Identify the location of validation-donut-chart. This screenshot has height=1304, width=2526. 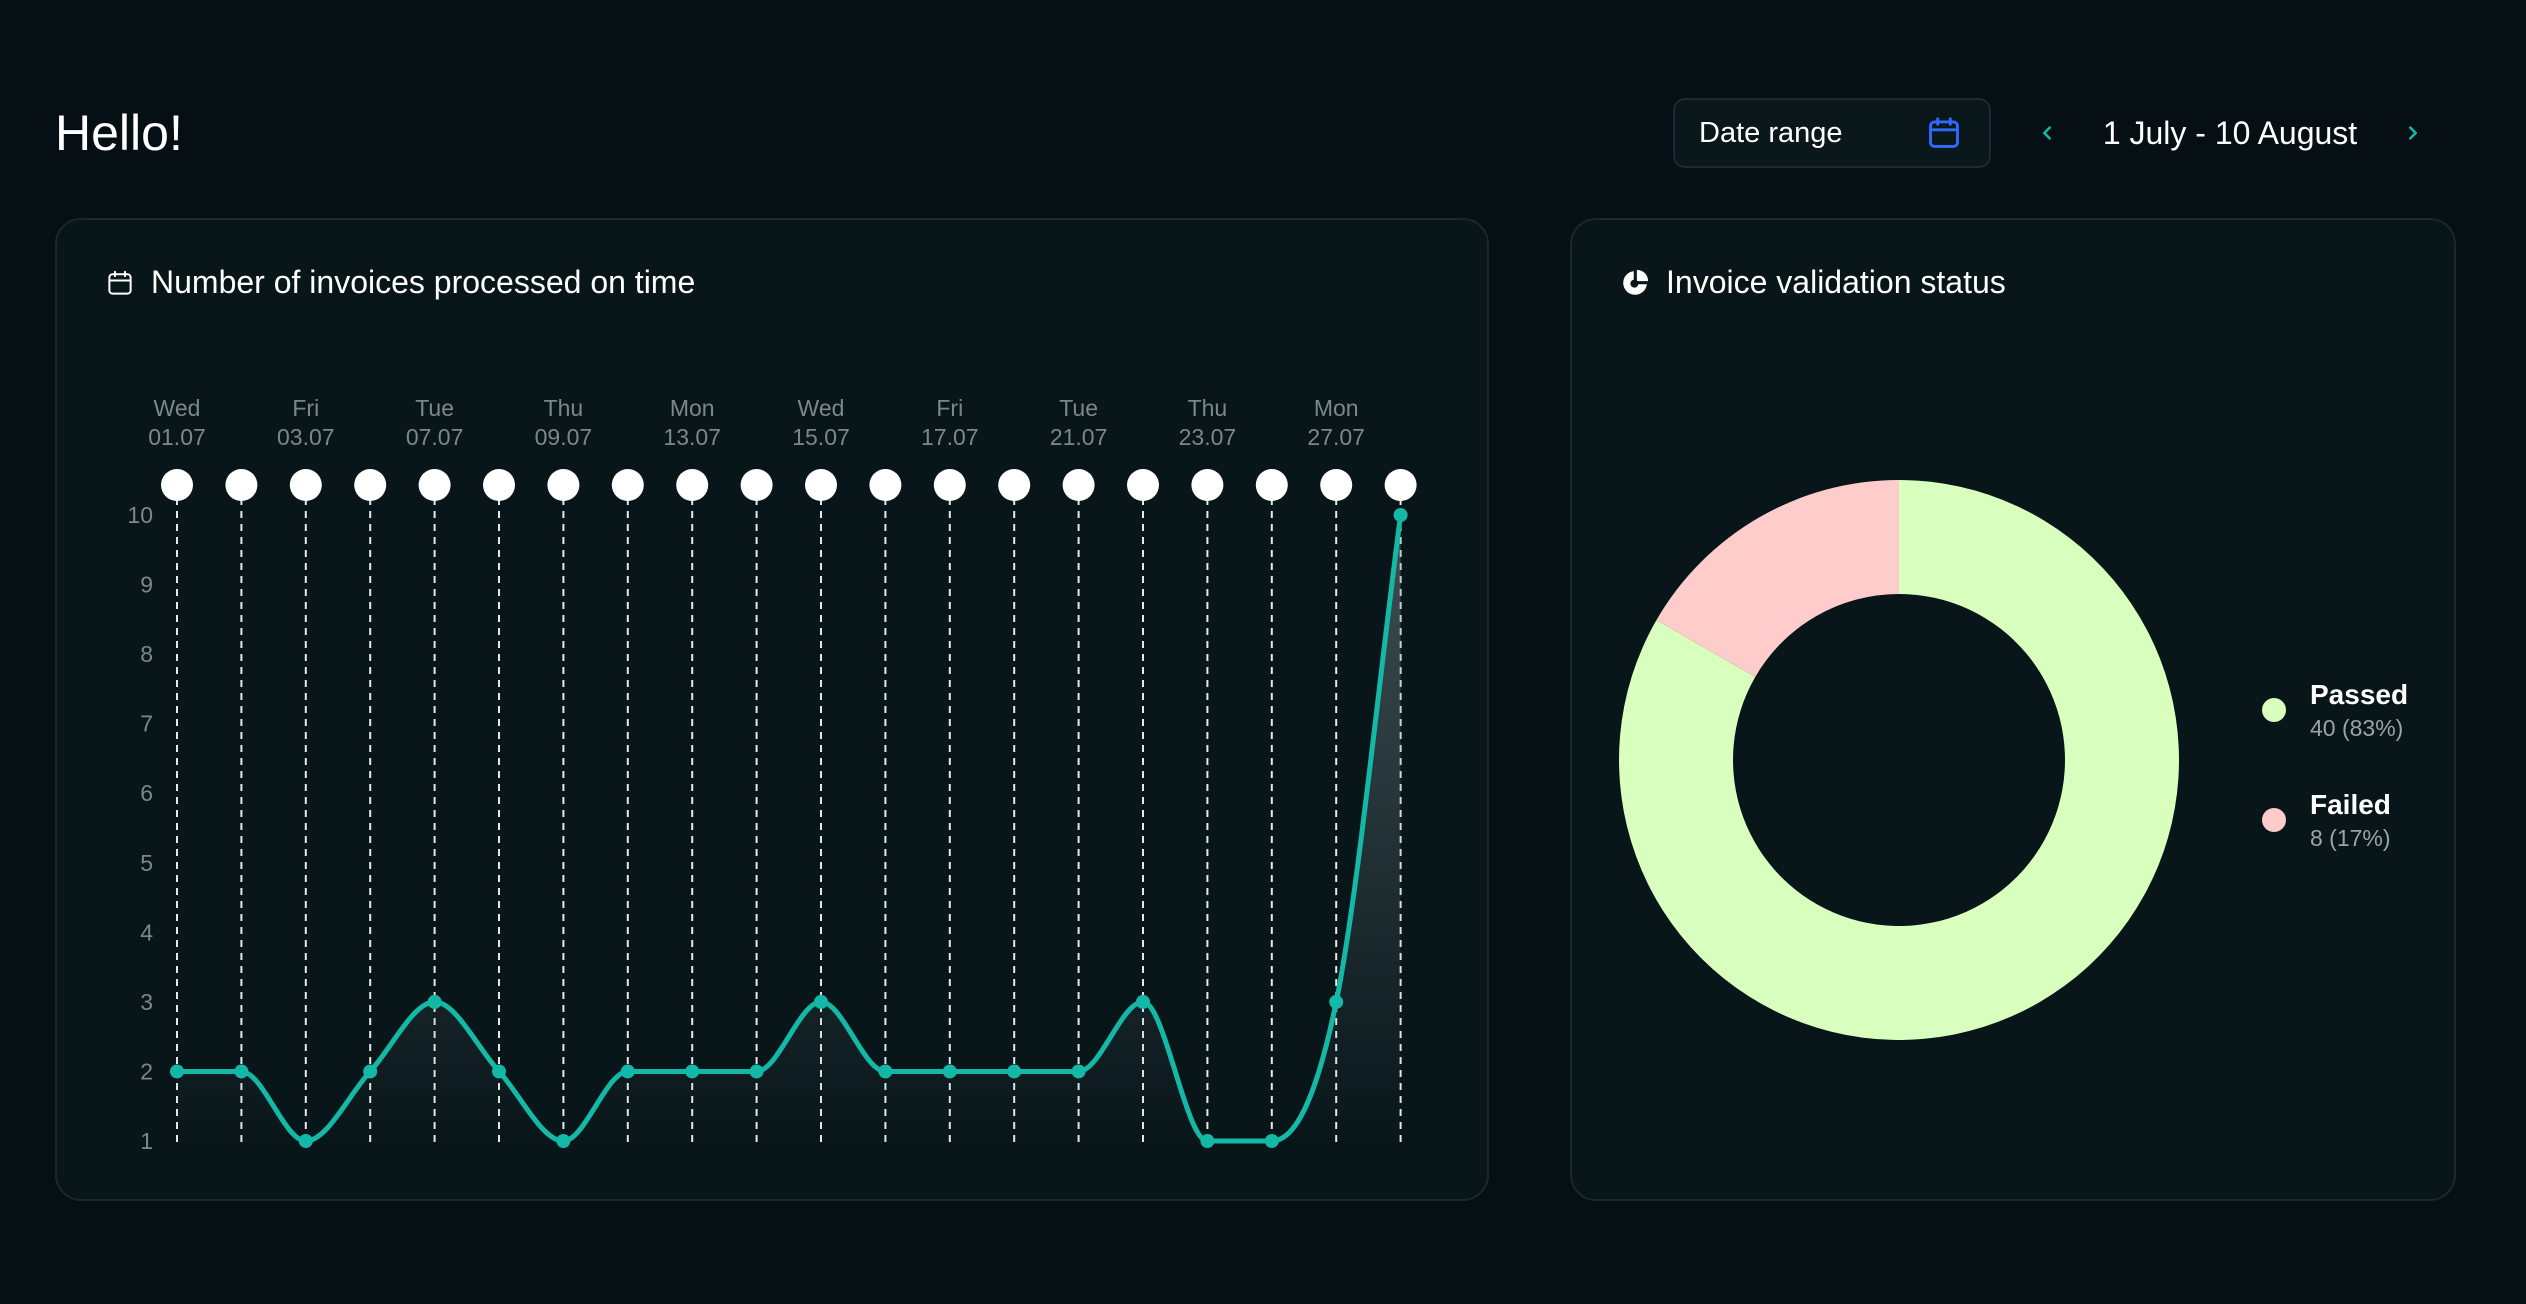
(1899, 760).